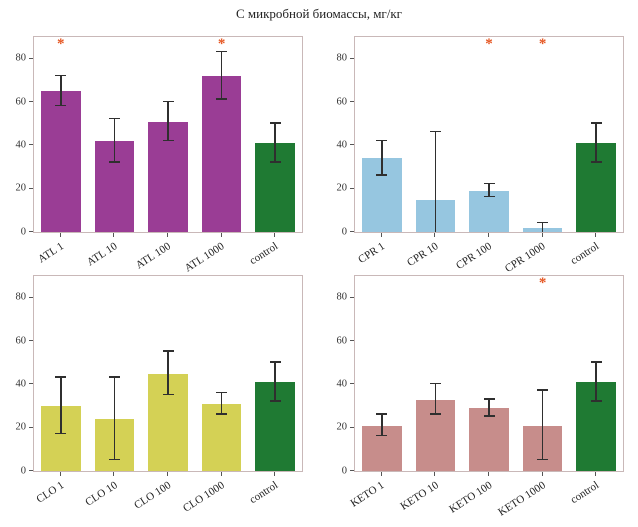 This screenshot has height=527, width=638. I want to click on x-tick-label: KETO 1000, so click(521, 499).